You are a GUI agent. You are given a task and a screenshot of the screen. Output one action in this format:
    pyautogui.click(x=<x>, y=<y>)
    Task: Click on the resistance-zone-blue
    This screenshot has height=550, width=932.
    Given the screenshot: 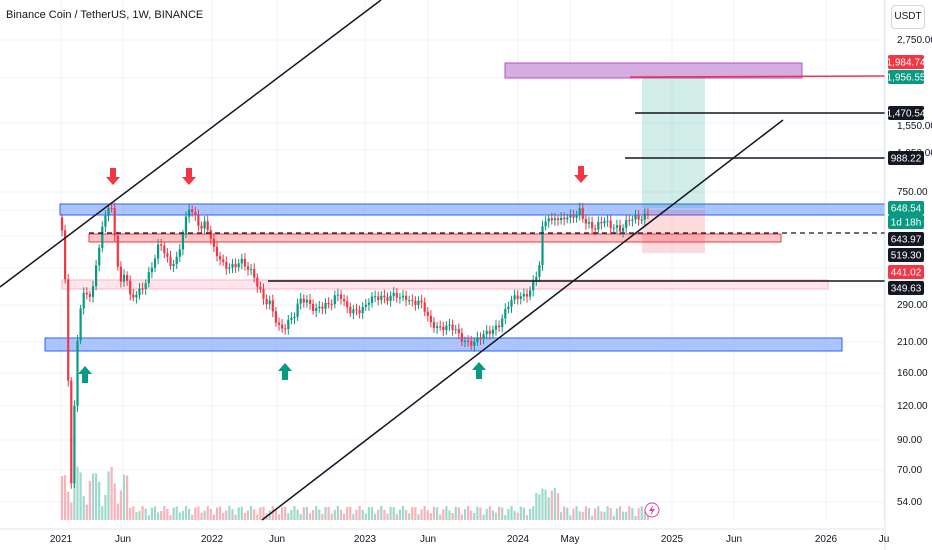 What is the action you would take?
    pyautogui.click(x=472, y=209)
    